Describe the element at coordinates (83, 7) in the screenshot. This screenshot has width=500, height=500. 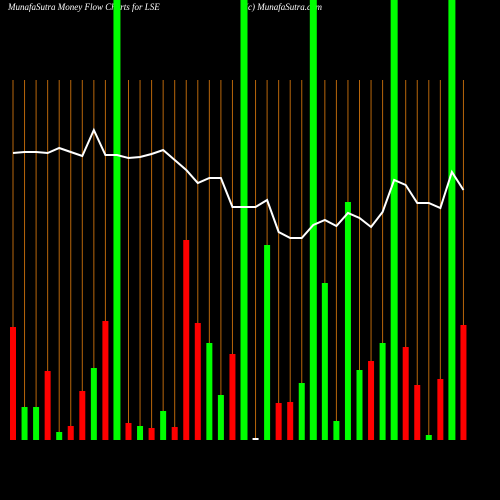
I see `chart-title: MunafaSutra Money Flow Charts for LSE` at that location.